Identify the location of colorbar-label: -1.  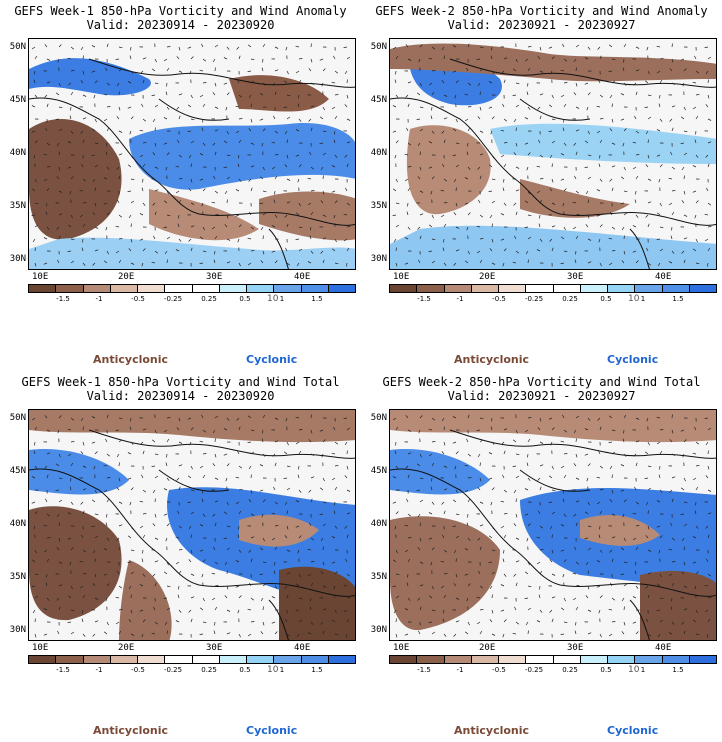
(460, 670).